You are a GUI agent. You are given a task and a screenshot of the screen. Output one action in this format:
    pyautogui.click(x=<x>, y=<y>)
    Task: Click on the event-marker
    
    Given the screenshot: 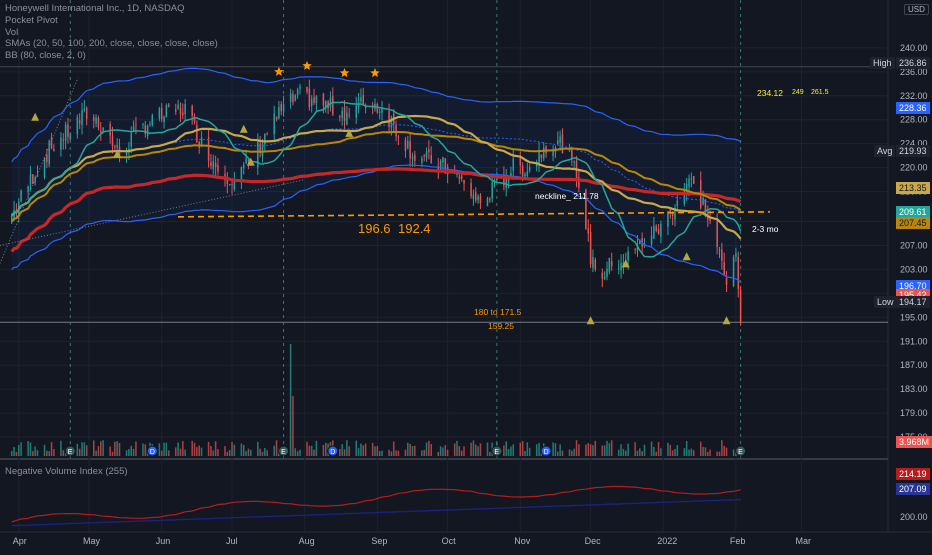 What is the action you would take?
    pyautogui.click(x=741, y=451)
    